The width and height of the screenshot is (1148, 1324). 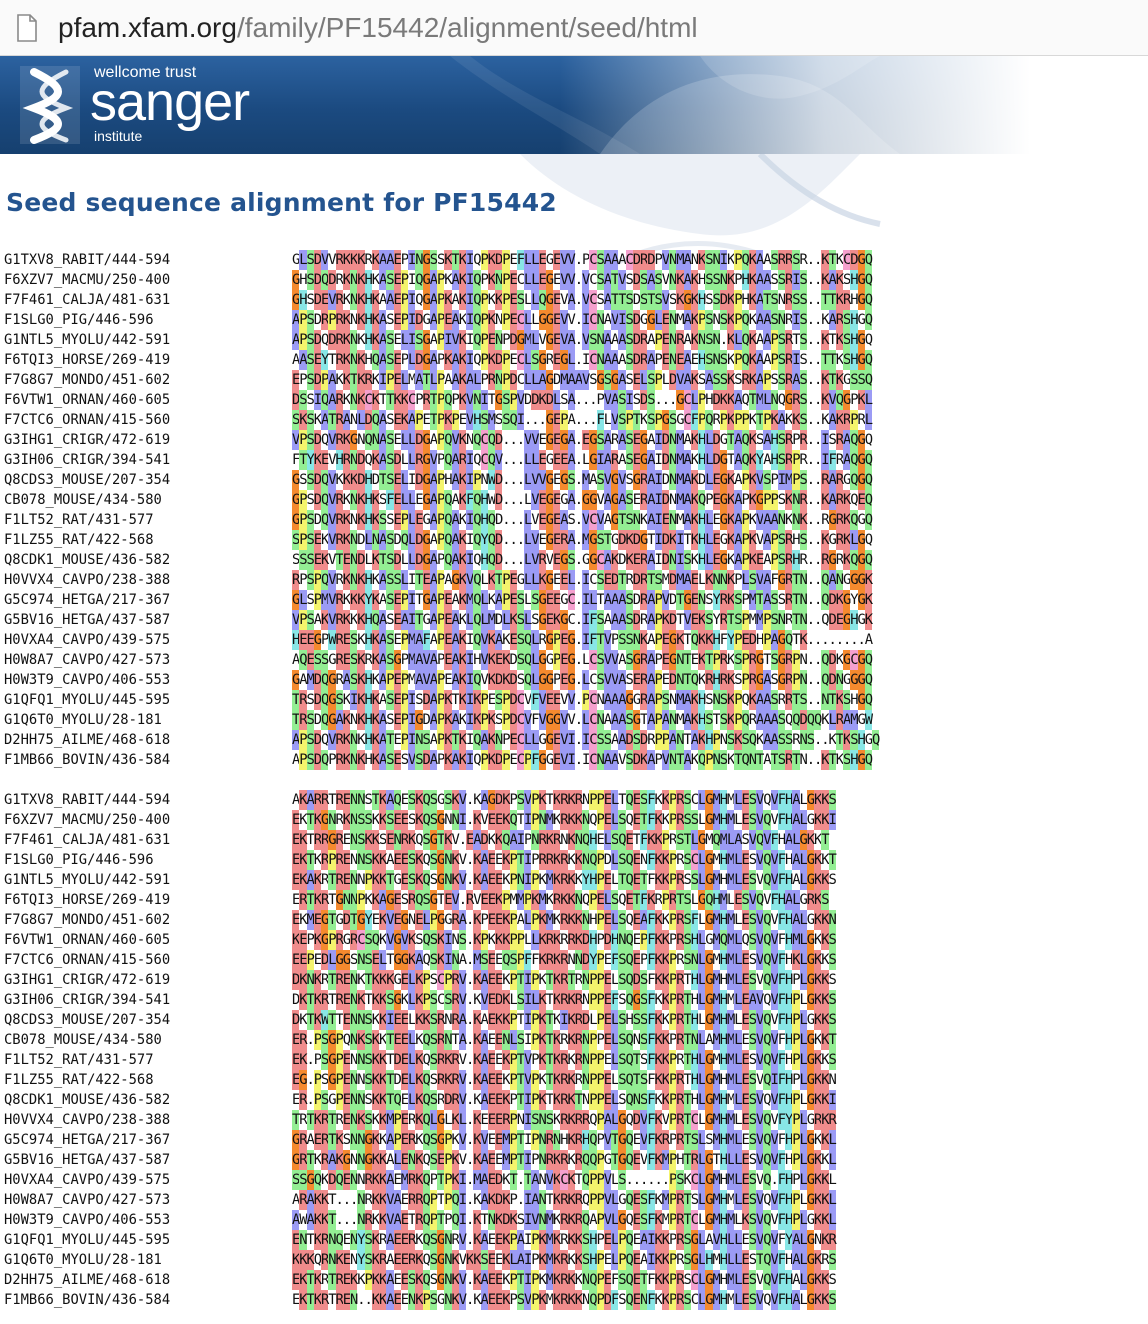 What do you see at coordinates (281, 202) in the screenshot?
I see `page-title: Seed sequence alignment for PF15442` at bounding box center [281, 202].